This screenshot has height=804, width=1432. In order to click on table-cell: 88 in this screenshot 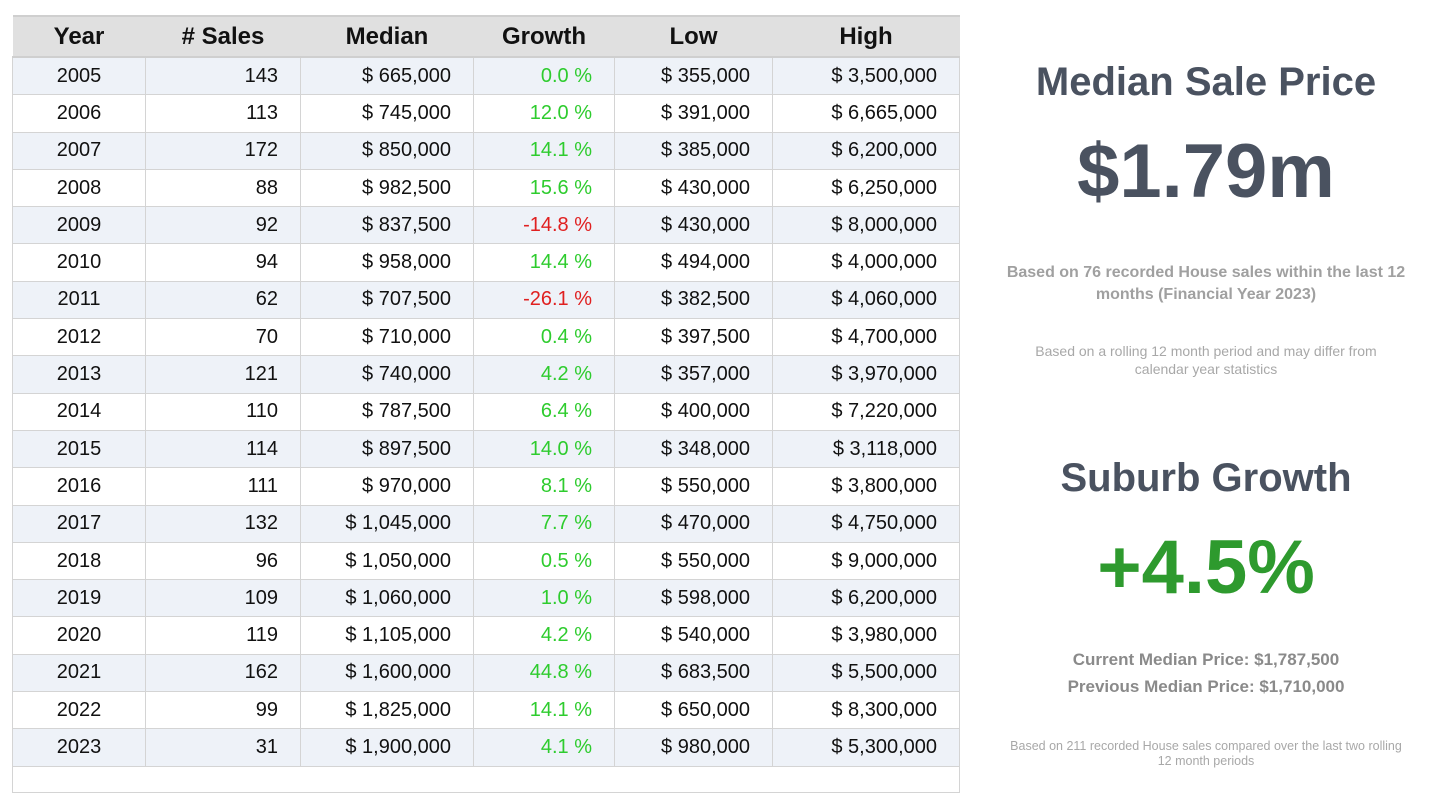, I will do `click(223, 188)`.